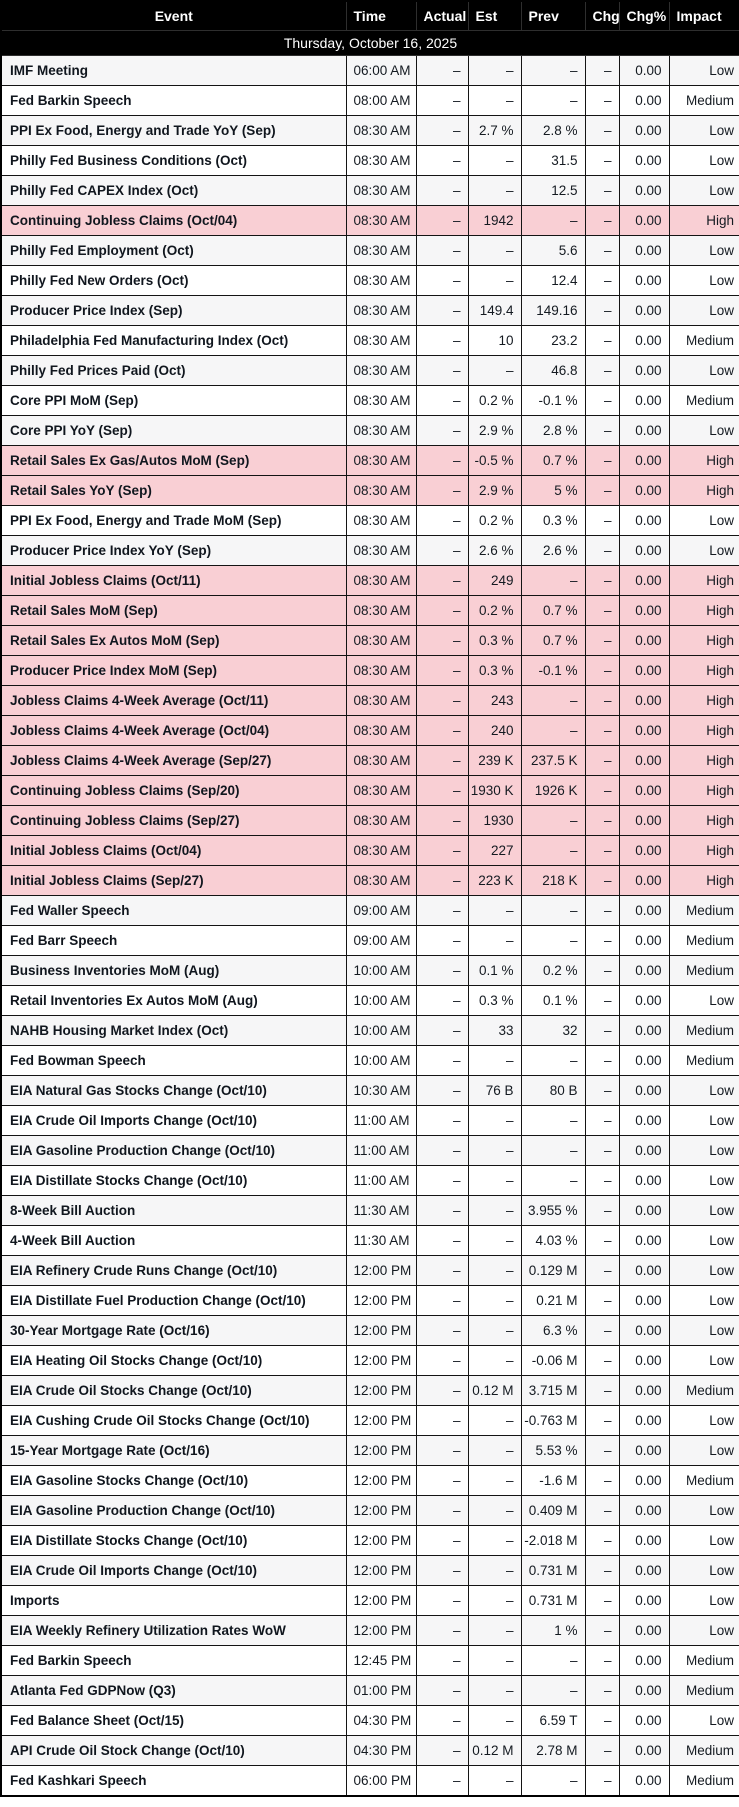 The width and height of the screenshot is (739, 1807). I want to click on est-cell: 223 K, so click(494, 880).